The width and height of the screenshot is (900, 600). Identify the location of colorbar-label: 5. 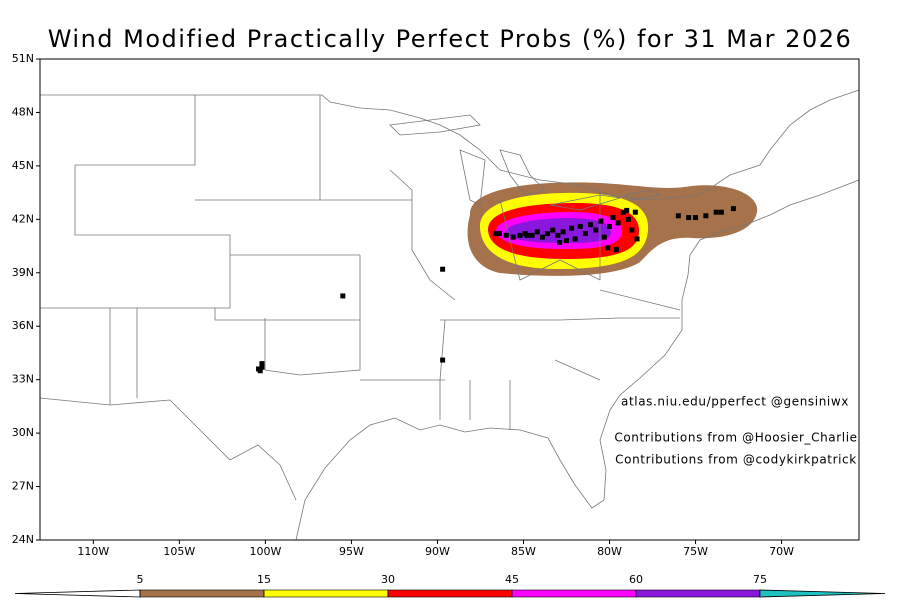
(140, 579).